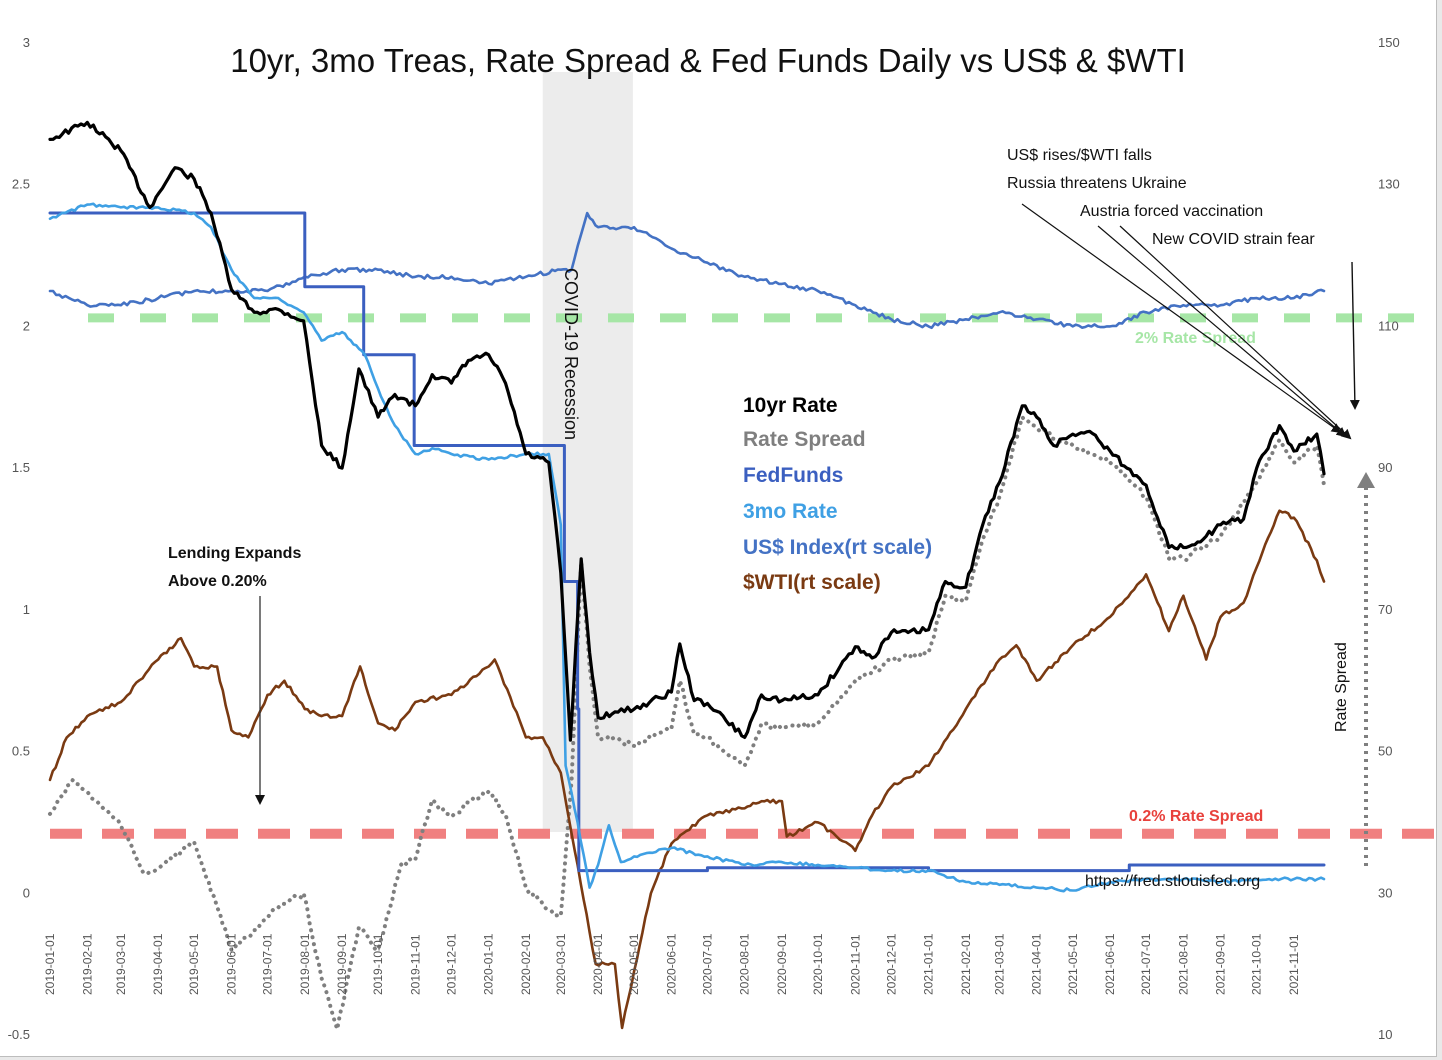 This screenshot has height=1060, width=1442. What do you see at coordinates (1171, 211) in the screenshot?
I see `annot-austria: Austria forced vaccination` at bounding box center [1171, 211].